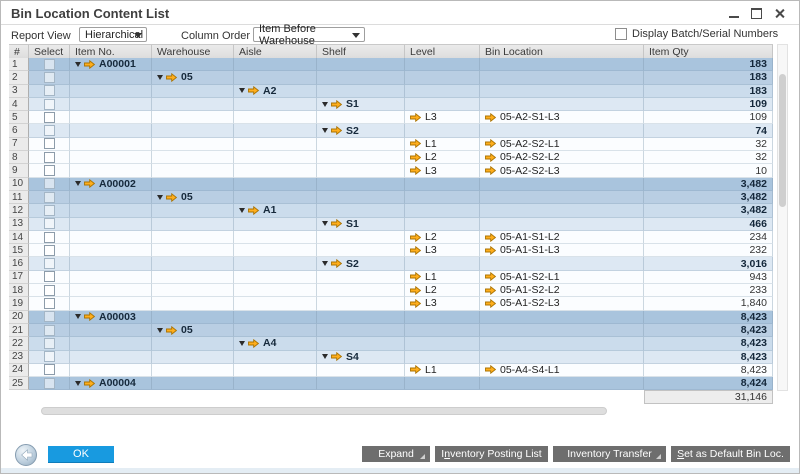  What do you see at coordinates (391, 118) in the screenshot?
I see `table-row: 5 L3 05-A2-S1-L3 109` at bounding box center [391, 118].